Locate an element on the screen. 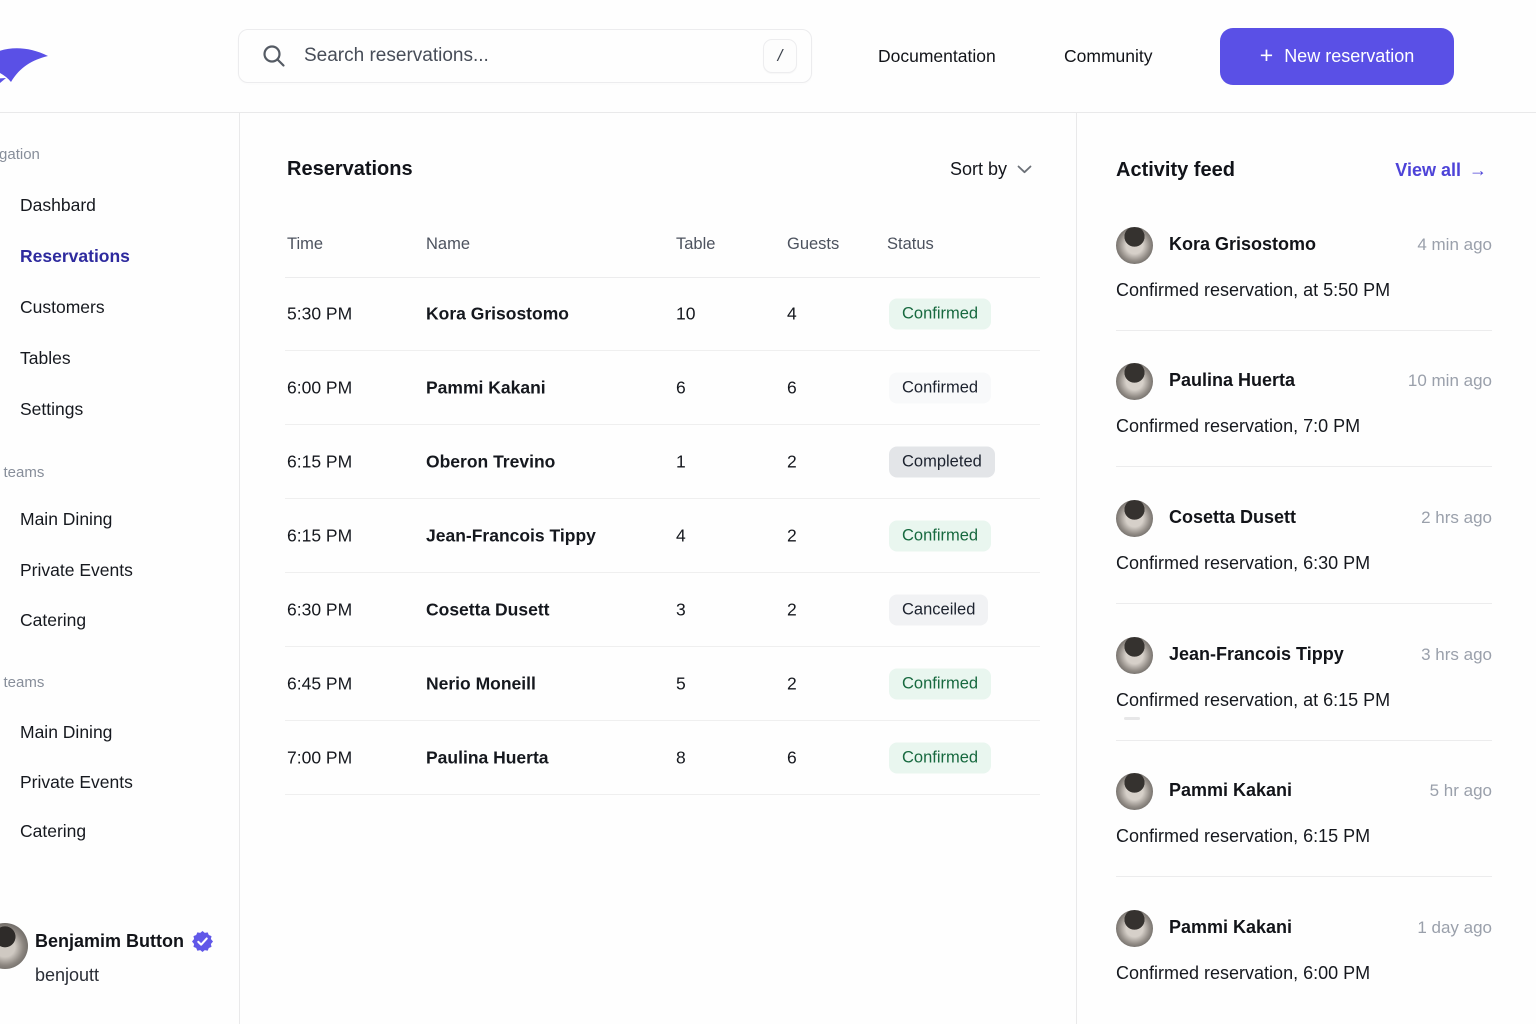  table-header-row: Time Name Table Guests Status is located at coordinates (636, 256).